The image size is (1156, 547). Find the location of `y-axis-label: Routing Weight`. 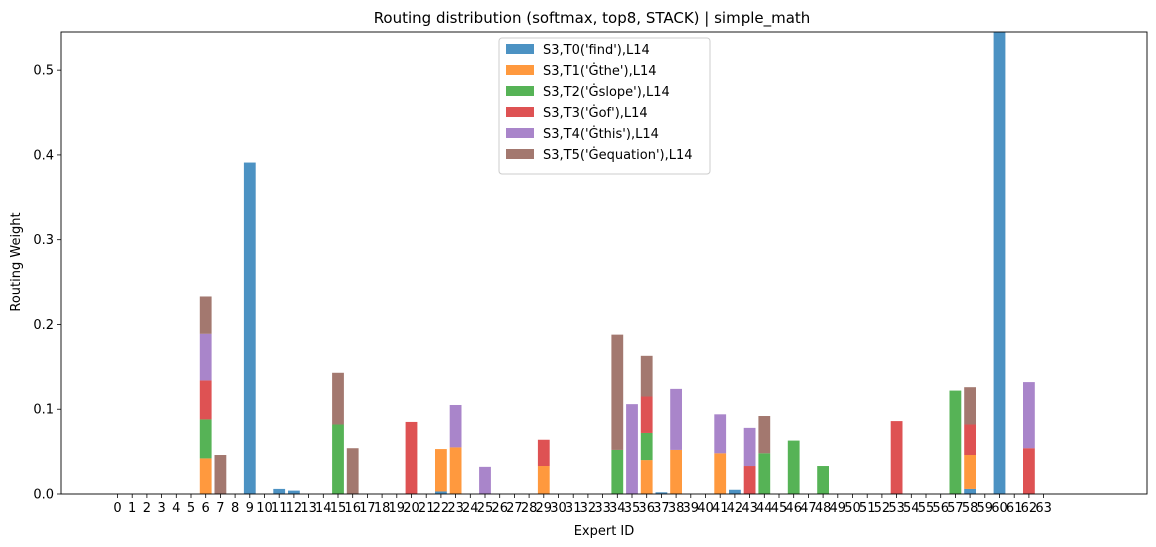

y-axis-label: Routing Weight is located at coordinates (16, 261).